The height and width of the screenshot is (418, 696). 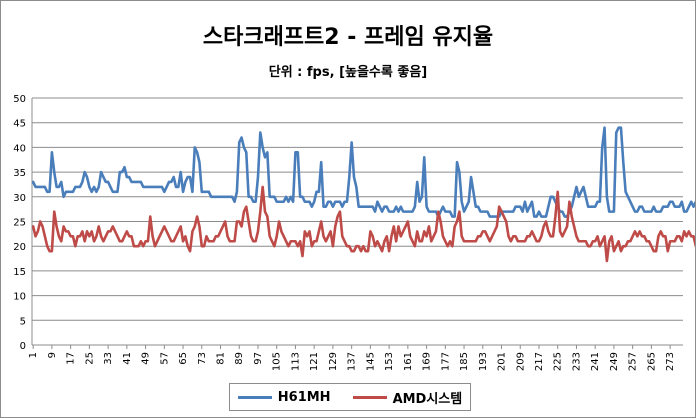 I want to click on x-tick-label: 161, so click(x=408, y=361).